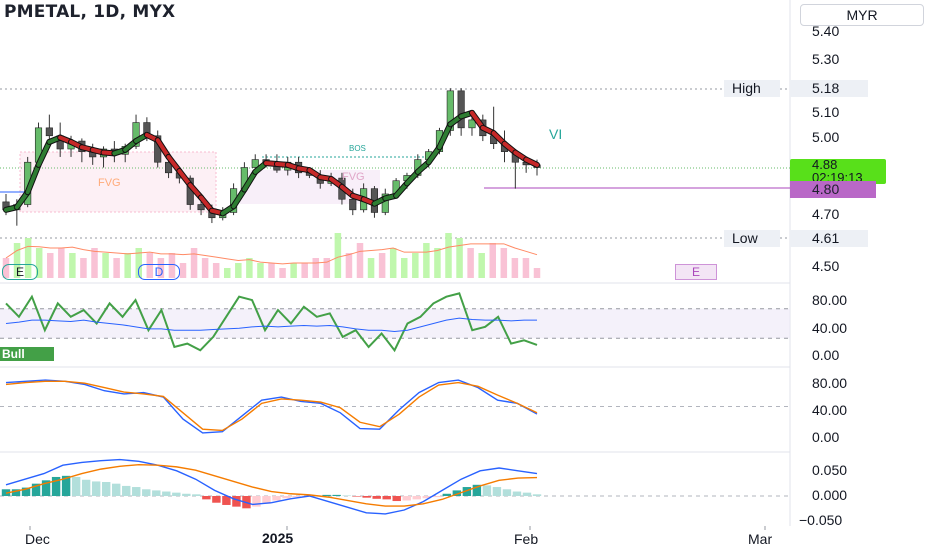 This screenshot has height=550, width=932. I want to click on symbol-title: PMETAL, 1D, MYX, so click(90, 12).